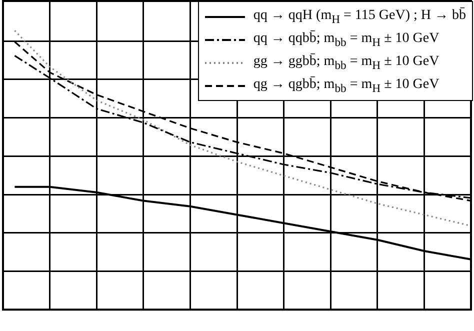 Image resolution: width=474 pixels, height=331 pixels. Describe the element at coordinates (359, 17) in the screenshot. I see `legend-label: qq → qqH (m$_{H}$ = 115 GeV) ; H → bb̄` at that location.